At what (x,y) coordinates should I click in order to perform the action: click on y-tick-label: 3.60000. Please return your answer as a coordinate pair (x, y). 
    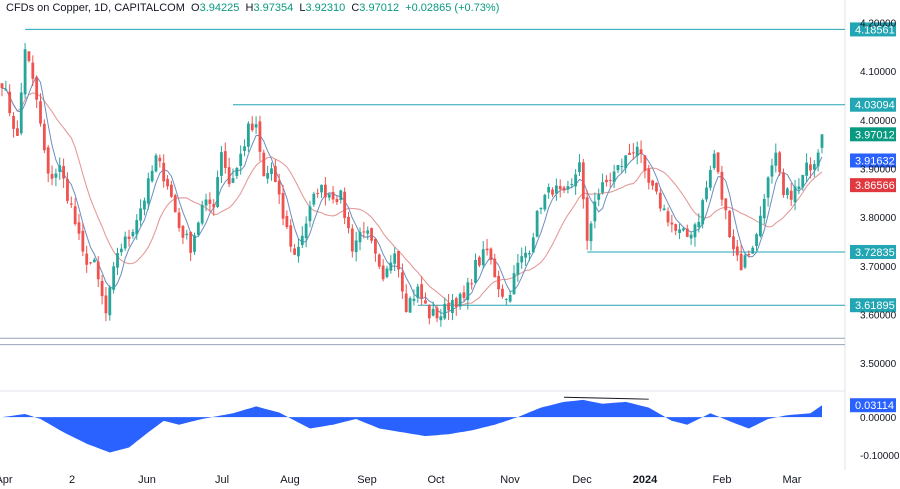
    Looking at the image, I should click on (878, 315).